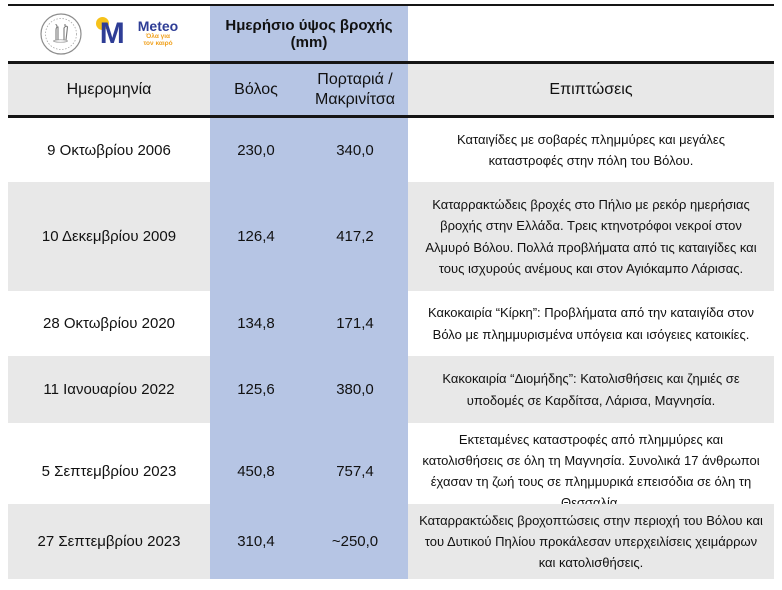  I want to click on meteo-logo-m-icon: M, so click(112, 33).